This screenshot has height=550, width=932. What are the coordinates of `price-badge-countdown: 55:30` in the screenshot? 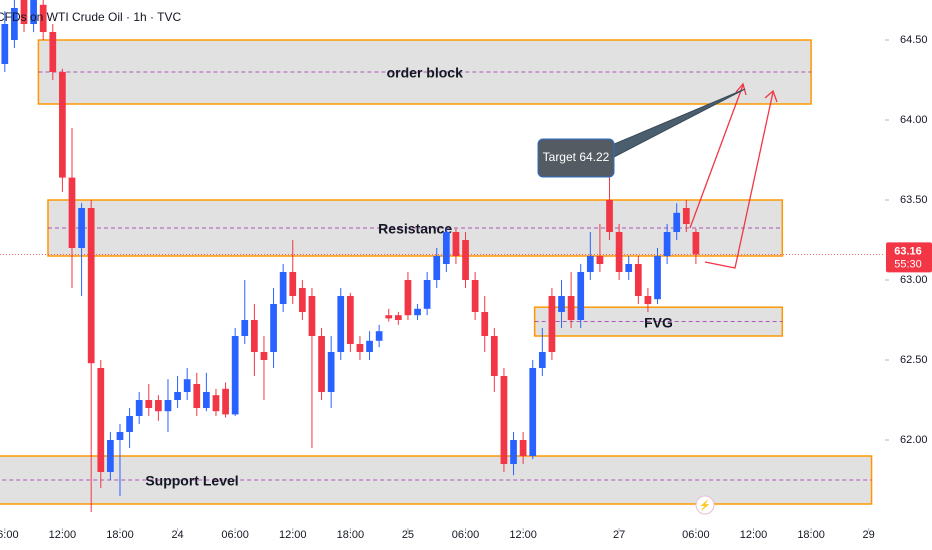 It's located at (908, 264).